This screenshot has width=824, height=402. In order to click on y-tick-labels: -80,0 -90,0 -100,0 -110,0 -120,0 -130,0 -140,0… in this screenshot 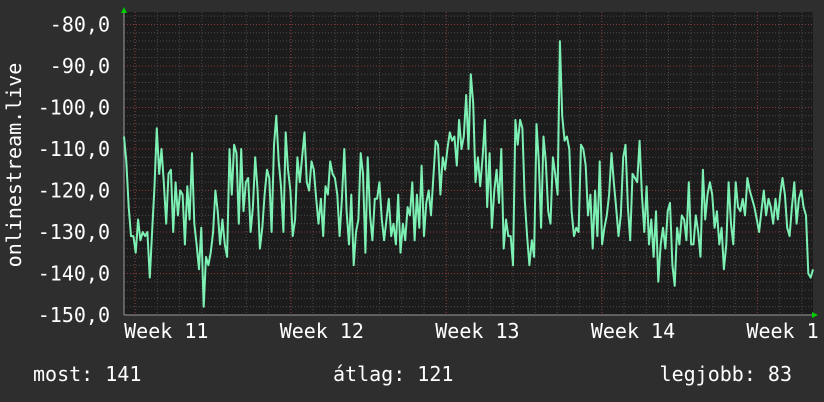, I will do `click(74, 169)`.